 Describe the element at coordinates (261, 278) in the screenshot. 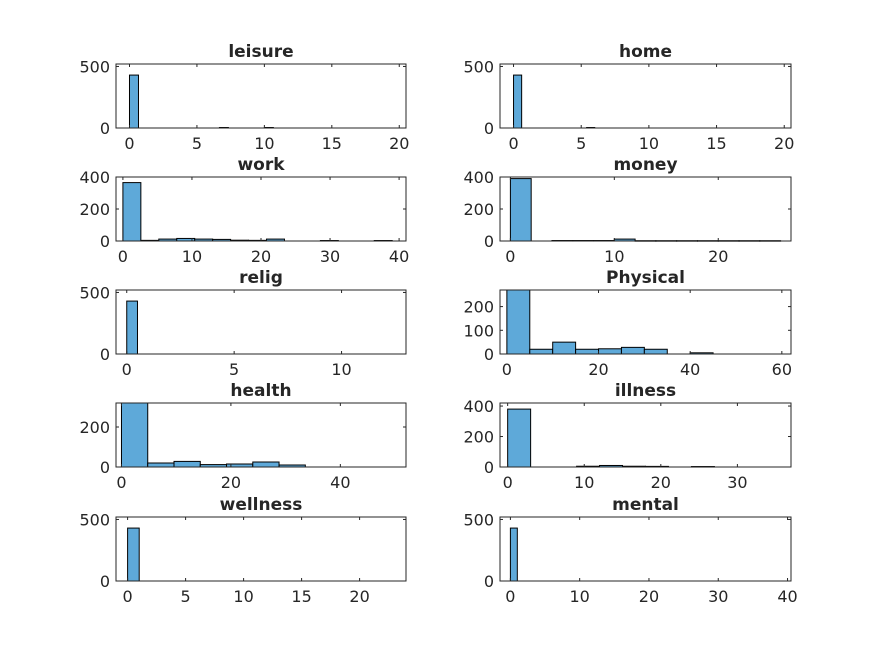

I see `subplot-title: relig` at that location.